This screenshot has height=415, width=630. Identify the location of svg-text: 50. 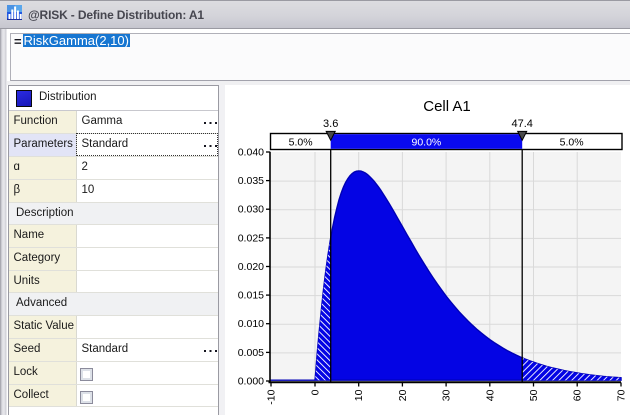
(534, 395).